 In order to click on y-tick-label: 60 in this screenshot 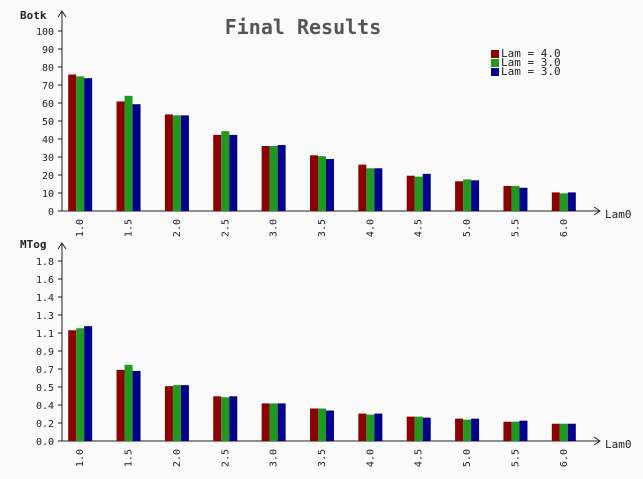, I will do `click(48, 104)`.